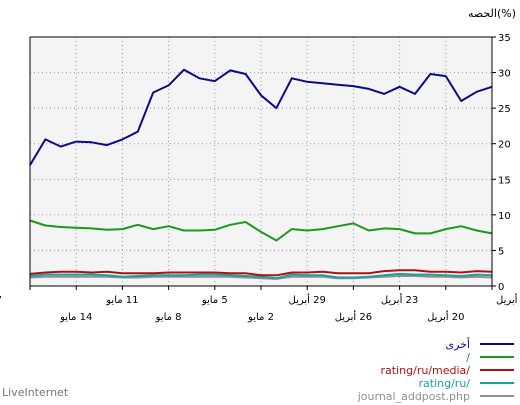 This screenshot has width=520, height=405. What do you see at coordinates (307, 299) in the screenshot?
I see `x-tick-label: 29 أبريل` at bounding box center [307, 299].